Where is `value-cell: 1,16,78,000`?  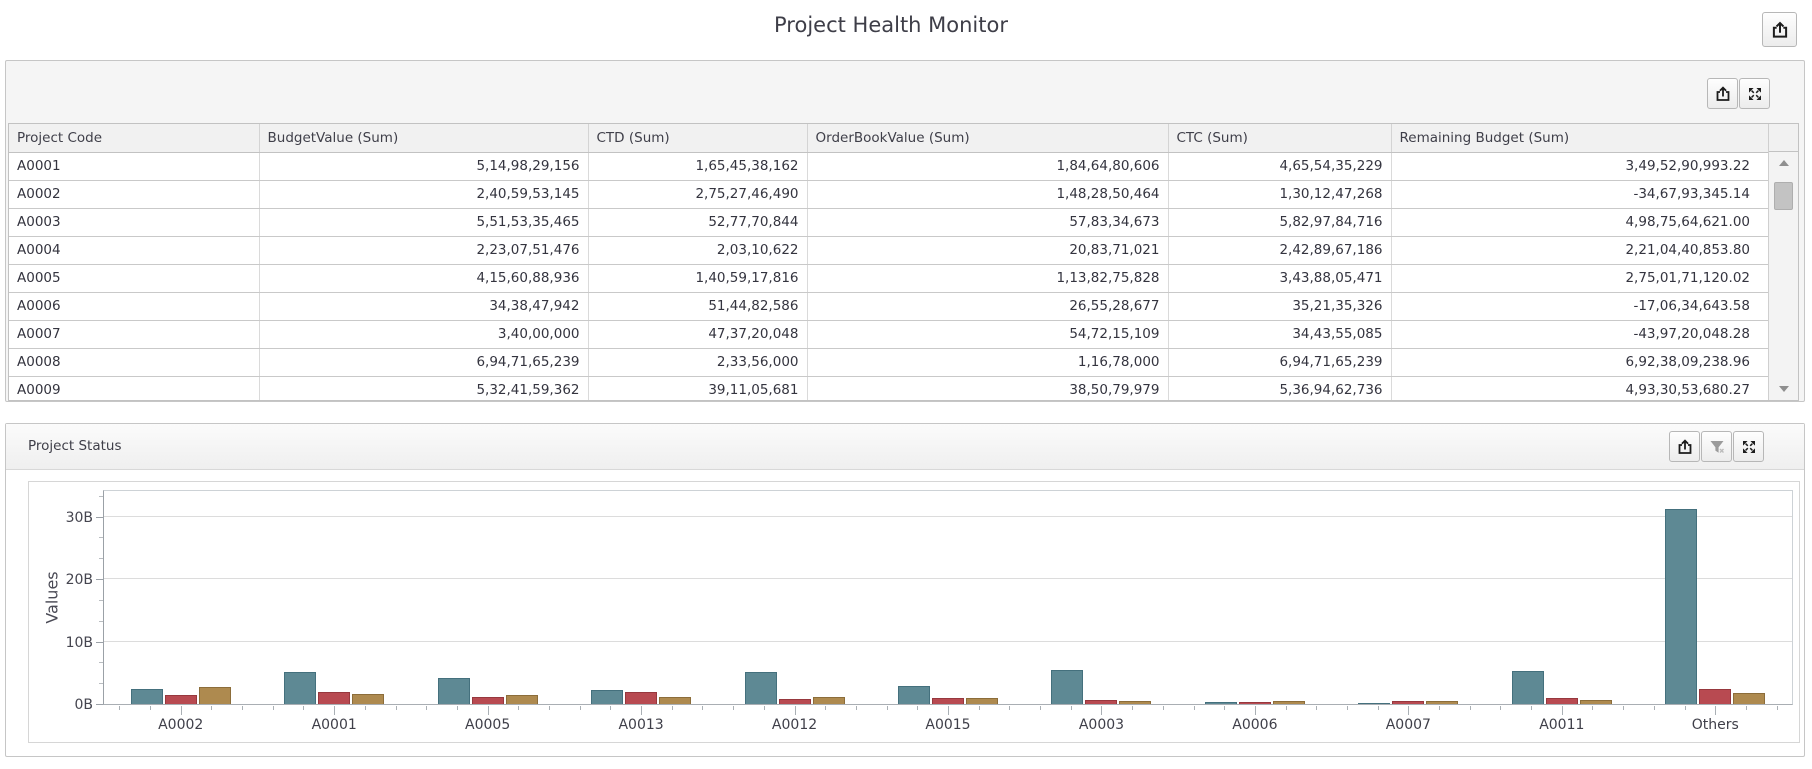 value-cell: 1,16,78,000 is located at coordinates (988, 362).